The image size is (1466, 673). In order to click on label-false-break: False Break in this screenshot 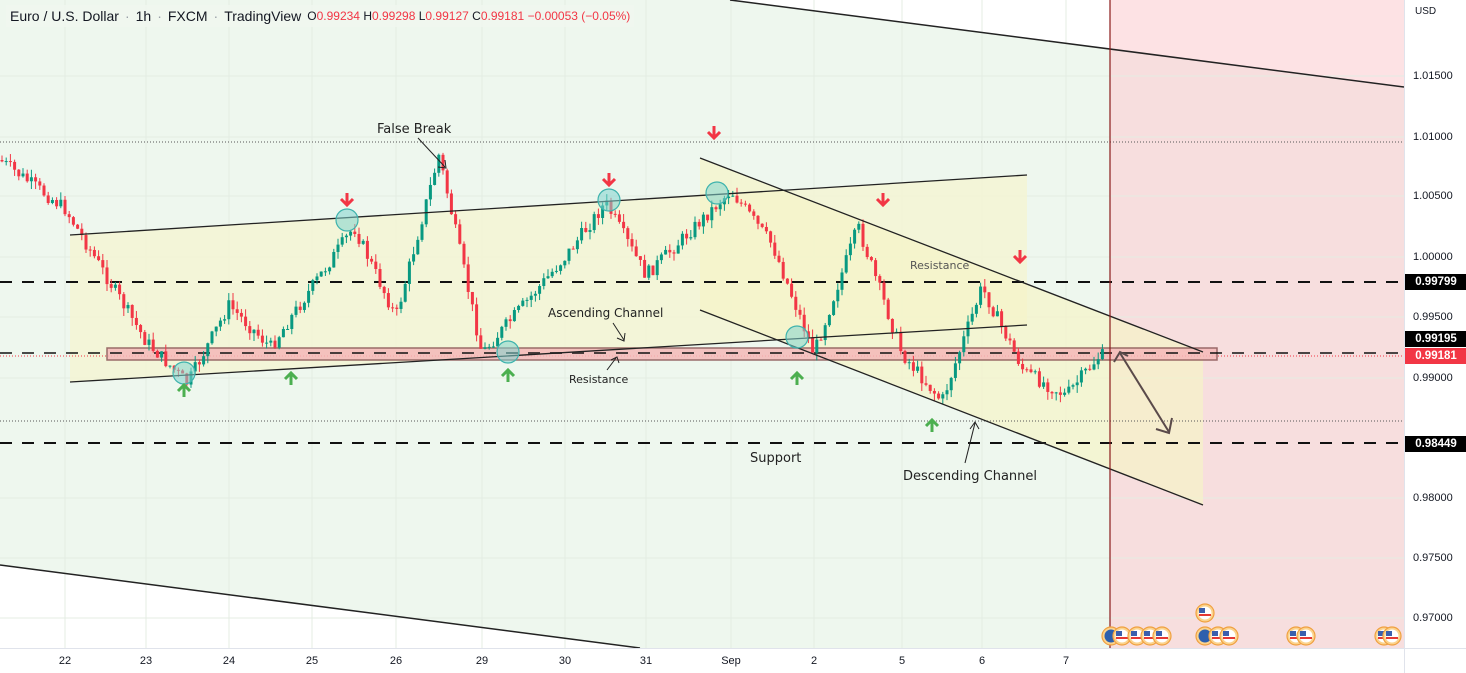, I will do `click(414, 129)`.